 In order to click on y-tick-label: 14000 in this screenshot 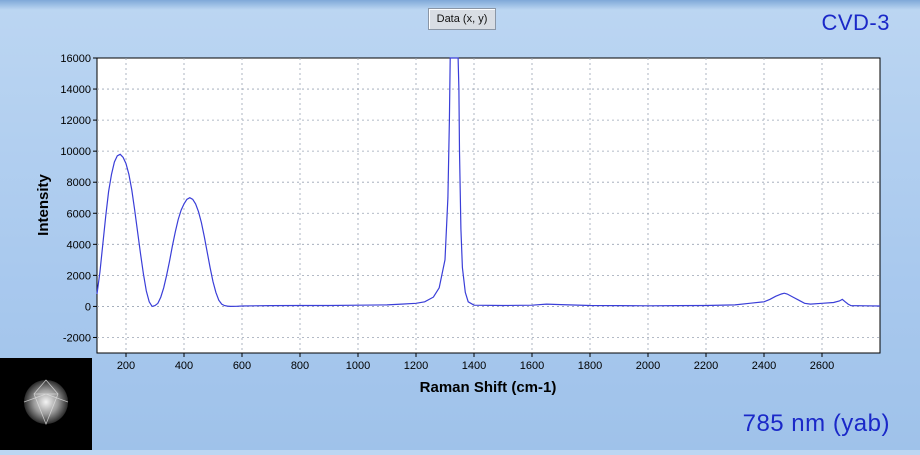, I will do `click(75, 90)`.